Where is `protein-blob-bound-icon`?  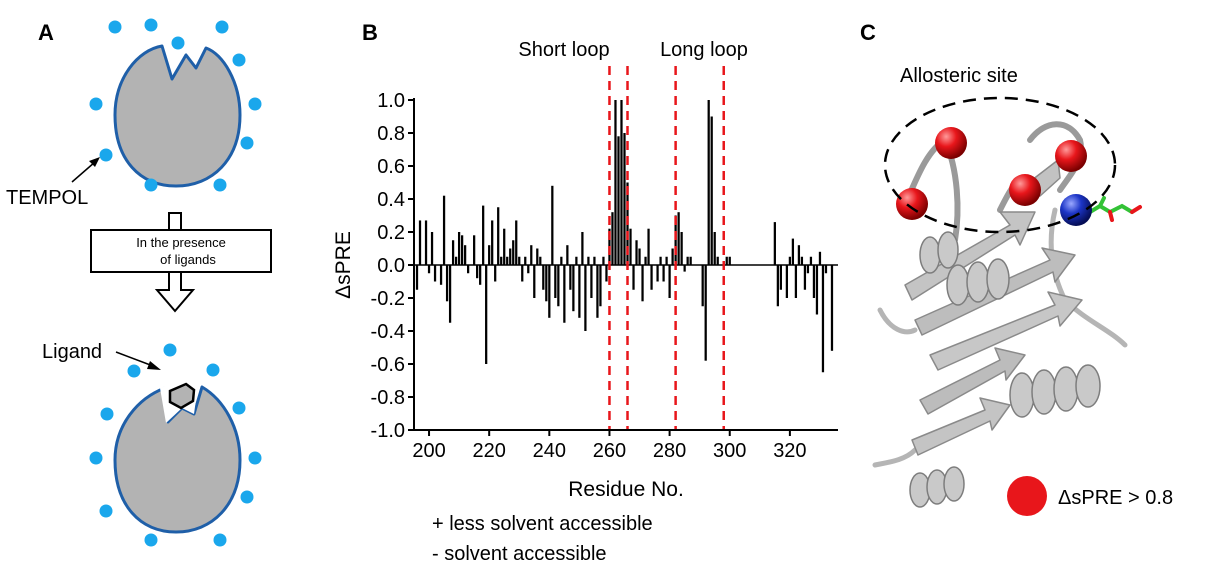 protein-blob-bound-icon is located at coordinates (177, 459).